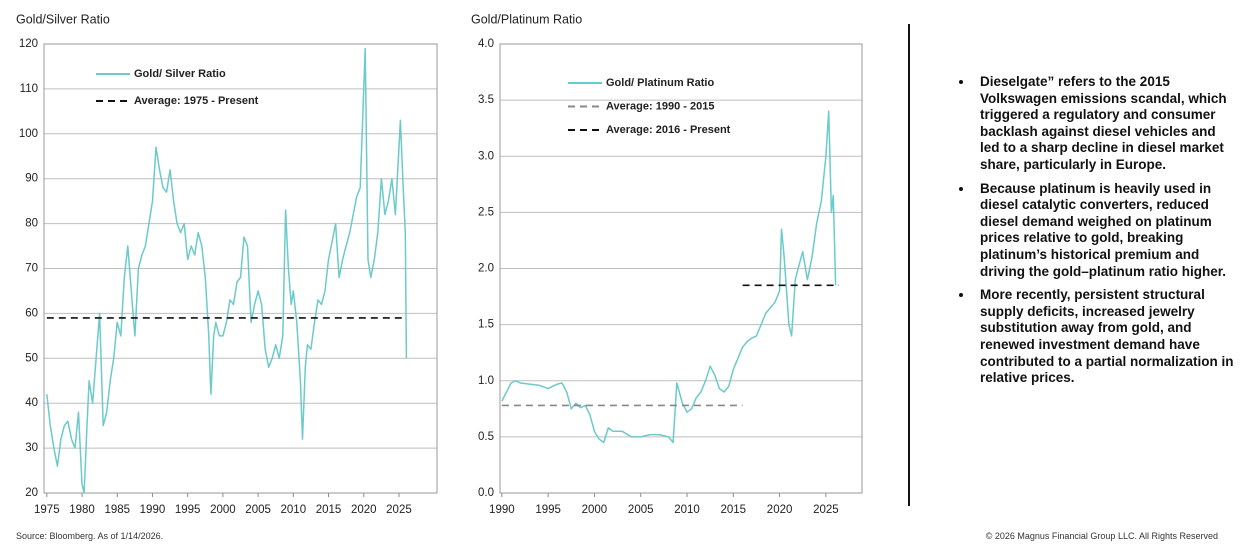 The image size is (1242, 551). Describe the element at coordinates (28, 134) in the screenshot. I see `y-tick-label: 100` at that location.